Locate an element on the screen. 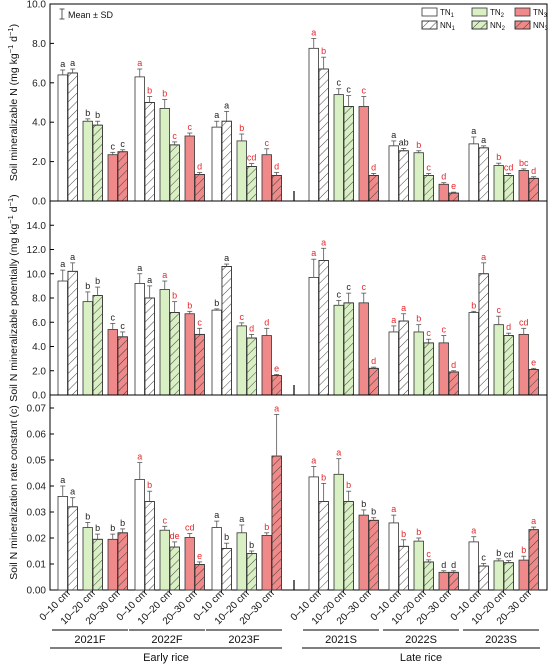 The height and width of the screenshot is (665, 550). significance-letter: cd is located at coordinates (509, 555).